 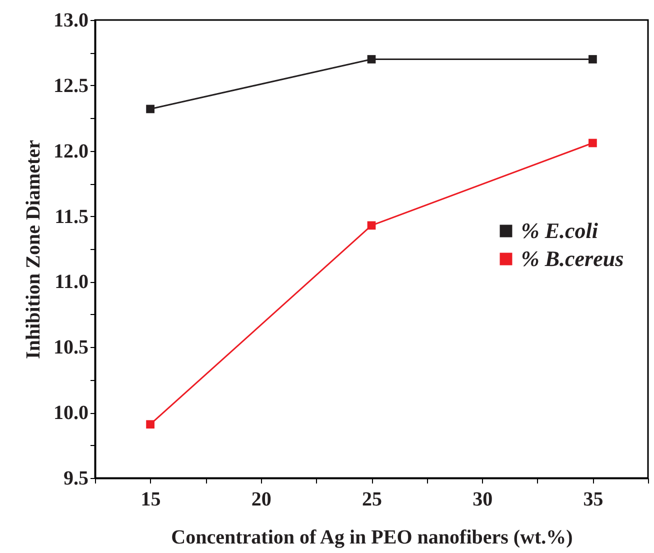 What do you see at coordinates (71, 347) in the screenshot?
I see `y-tick-label: 10.5` at bounding box center [71, 347].